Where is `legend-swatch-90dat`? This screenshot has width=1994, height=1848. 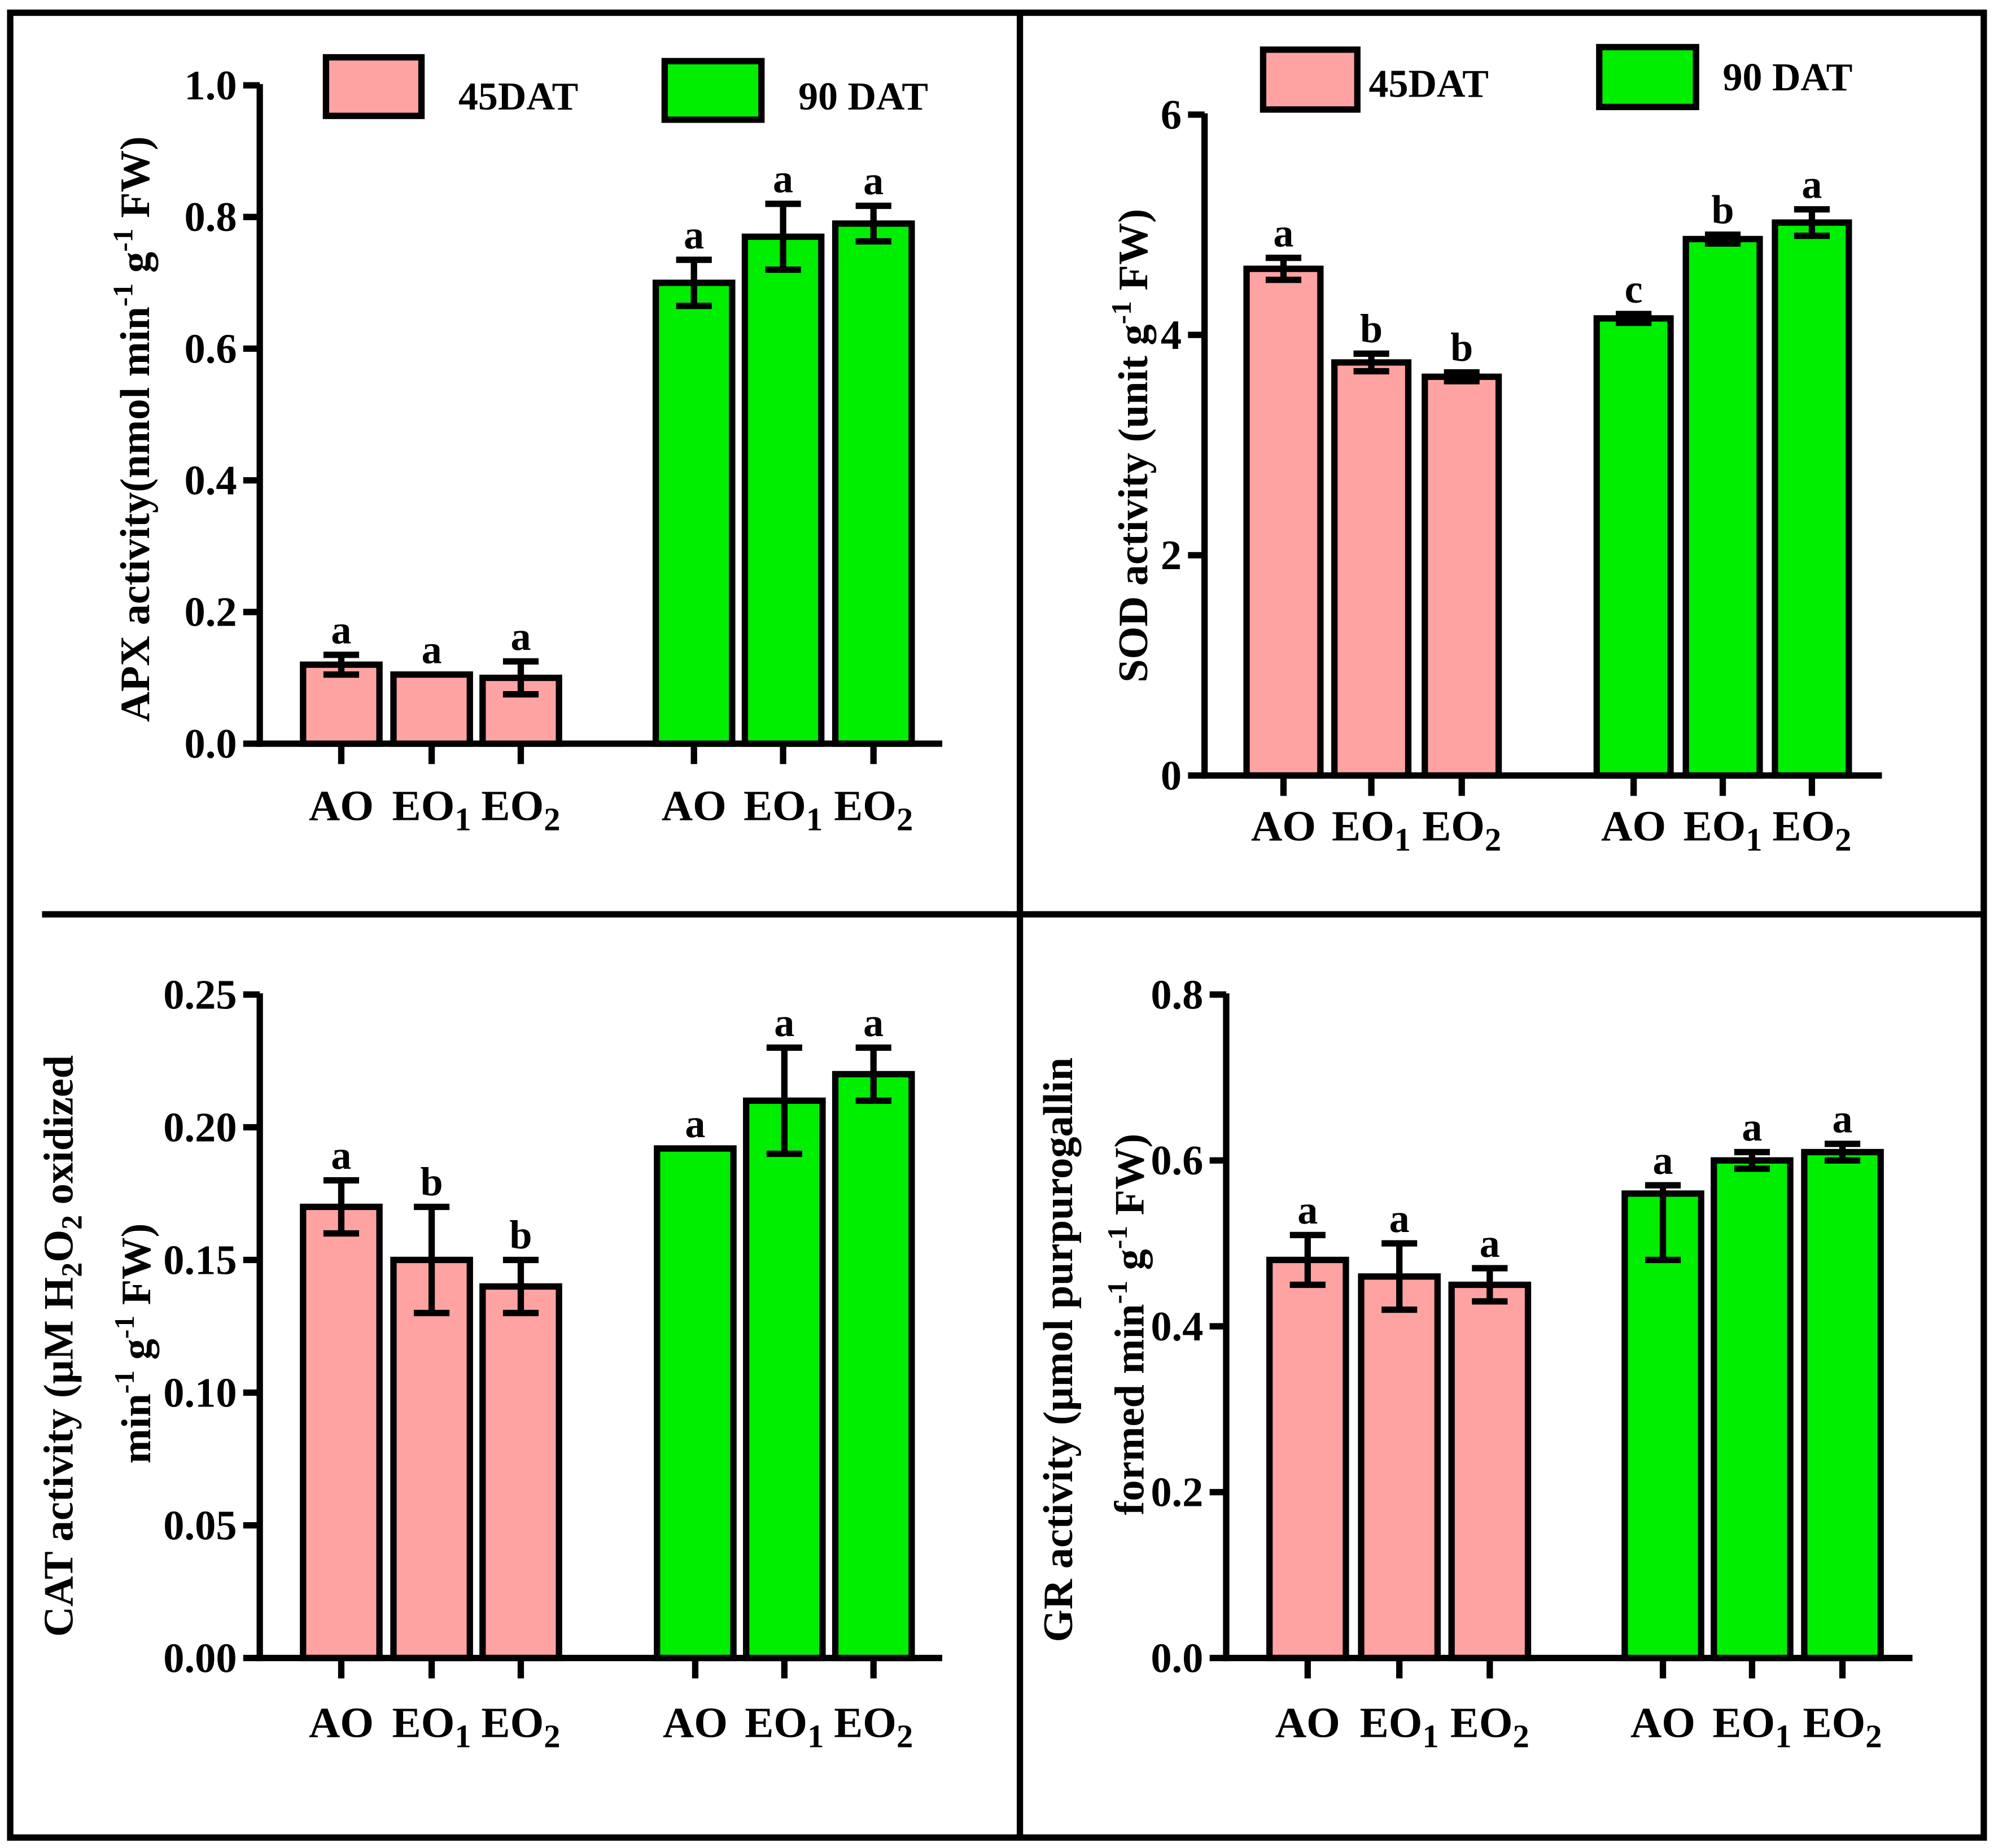
legend-swatch-90dat is located at coordinates (1647, 77).